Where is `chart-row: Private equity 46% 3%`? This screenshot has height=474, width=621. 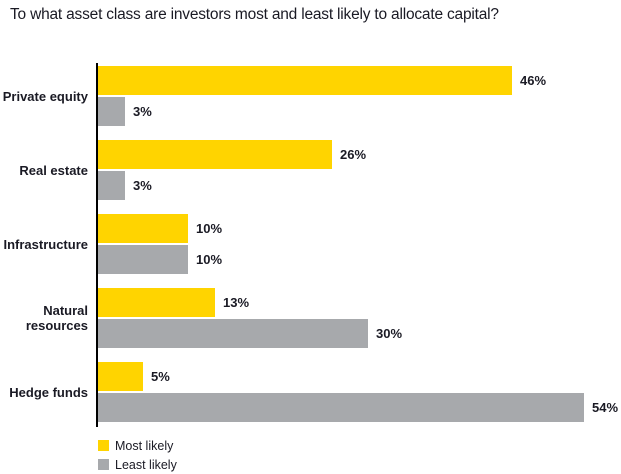 chart-row: Private equity 46% 3% is located at coordinates (310, 96).